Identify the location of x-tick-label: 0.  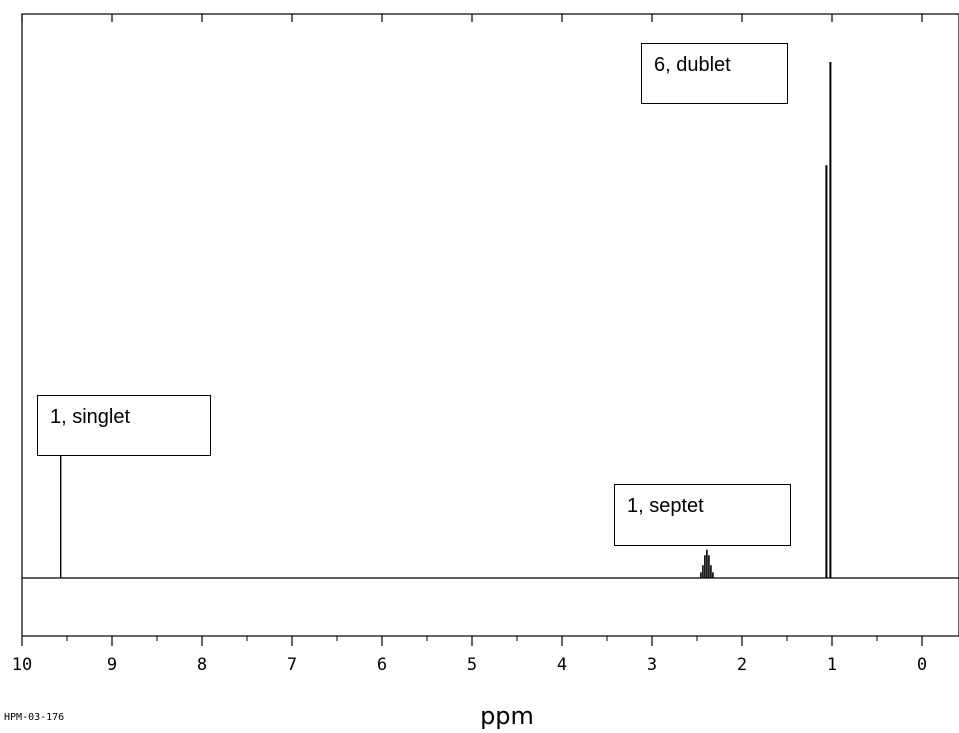
(922, 665).